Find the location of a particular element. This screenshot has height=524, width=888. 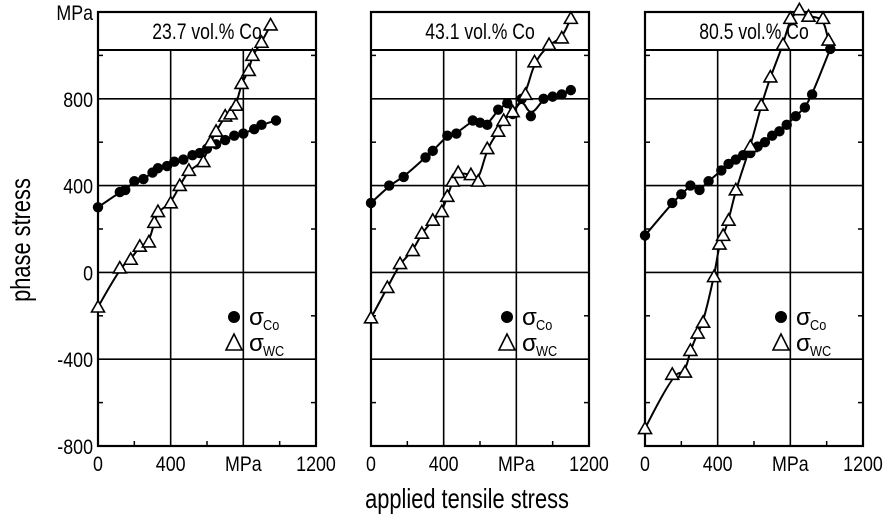

y-tick-label: 400 is located at coordinates (78, 187).